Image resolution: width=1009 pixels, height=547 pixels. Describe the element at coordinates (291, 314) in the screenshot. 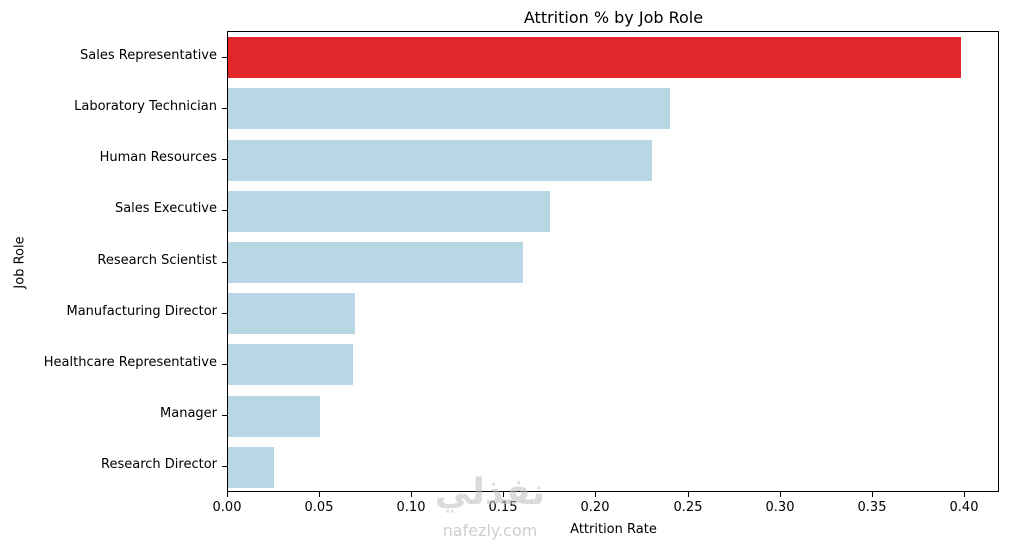

I see `bar-manufacturing-director` at that location.